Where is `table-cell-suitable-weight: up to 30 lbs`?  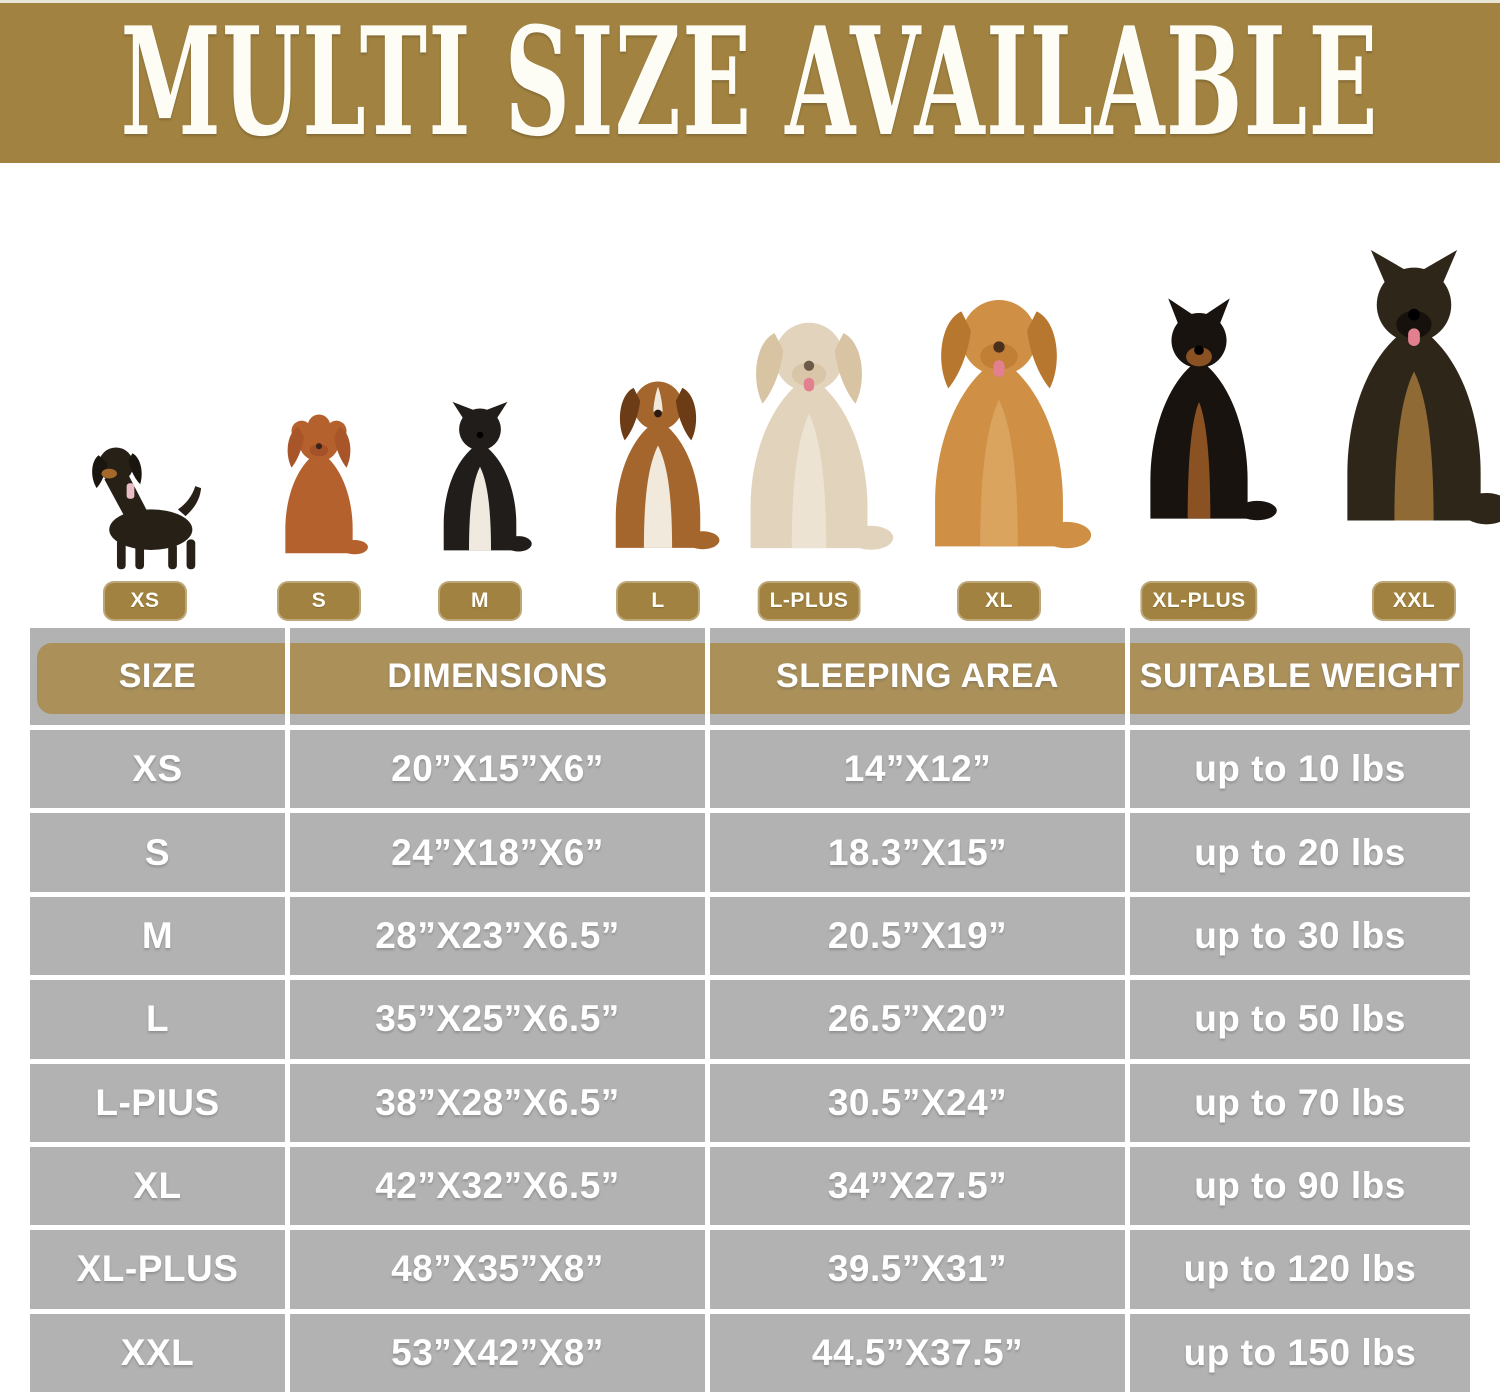
table-cell-suitable-weight: up to 30 lbs is located at coordinates (1300, 936).